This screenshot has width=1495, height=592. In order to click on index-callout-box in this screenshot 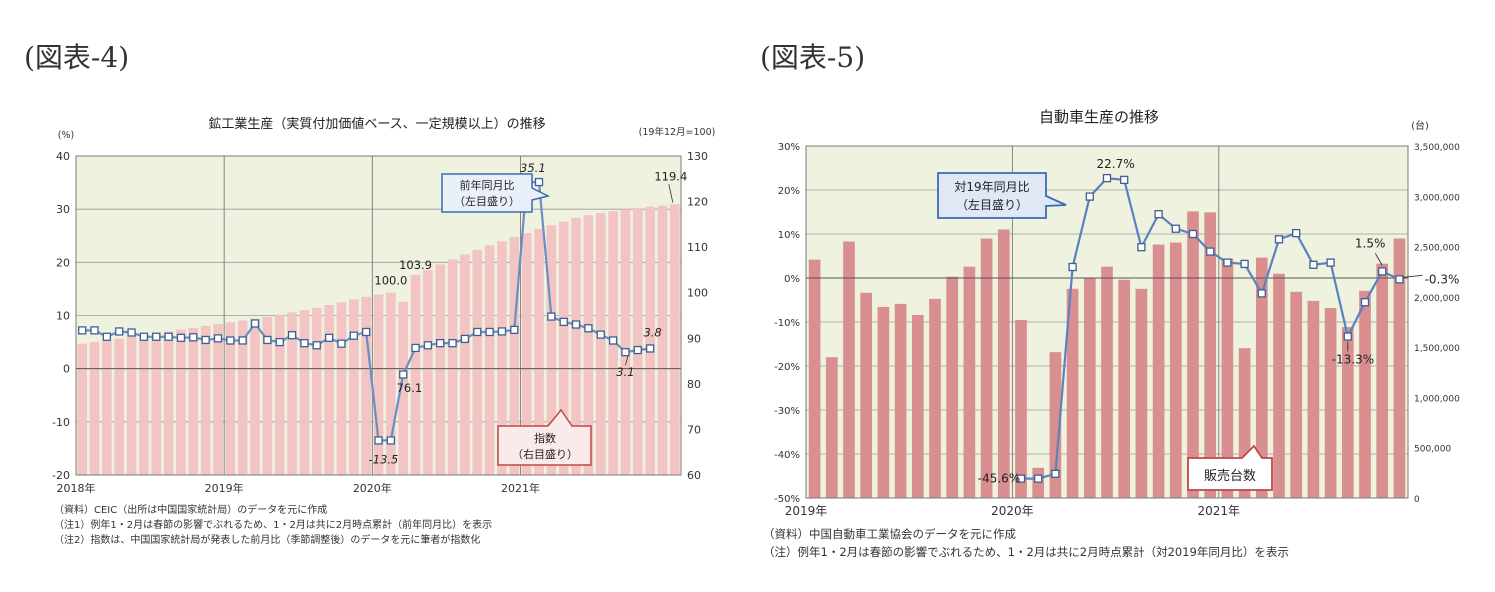, I will do `click(544, 437)`.